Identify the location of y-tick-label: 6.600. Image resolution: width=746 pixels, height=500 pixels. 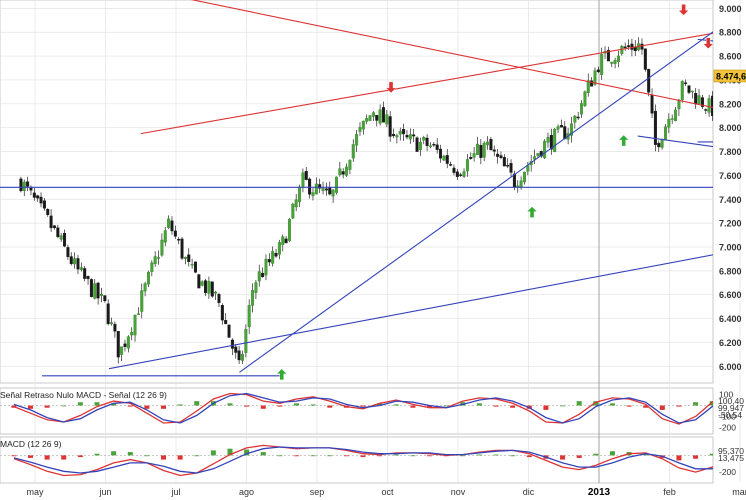
(730, 295).